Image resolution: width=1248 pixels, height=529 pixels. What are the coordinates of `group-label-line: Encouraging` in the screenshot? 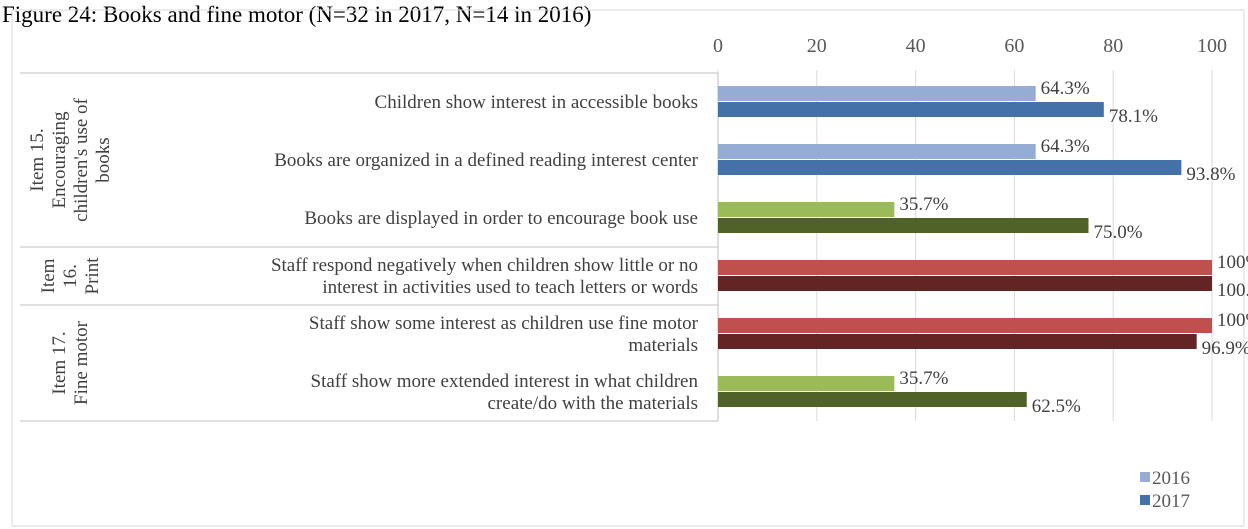 It's located at (59, 160).